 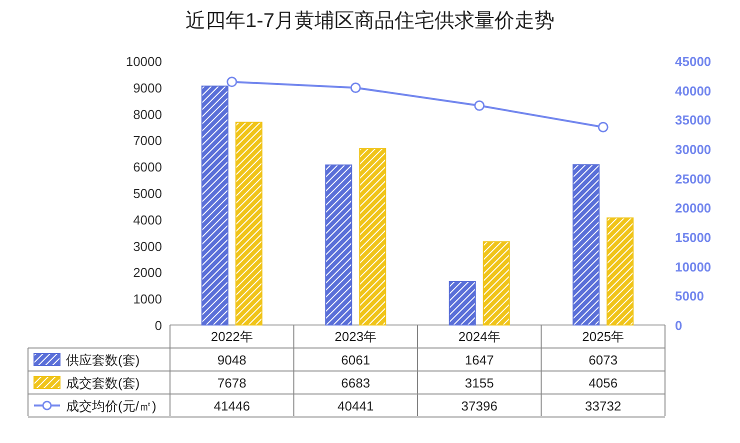 I want to click on data-label: 6073, so click(x=603, y=360).